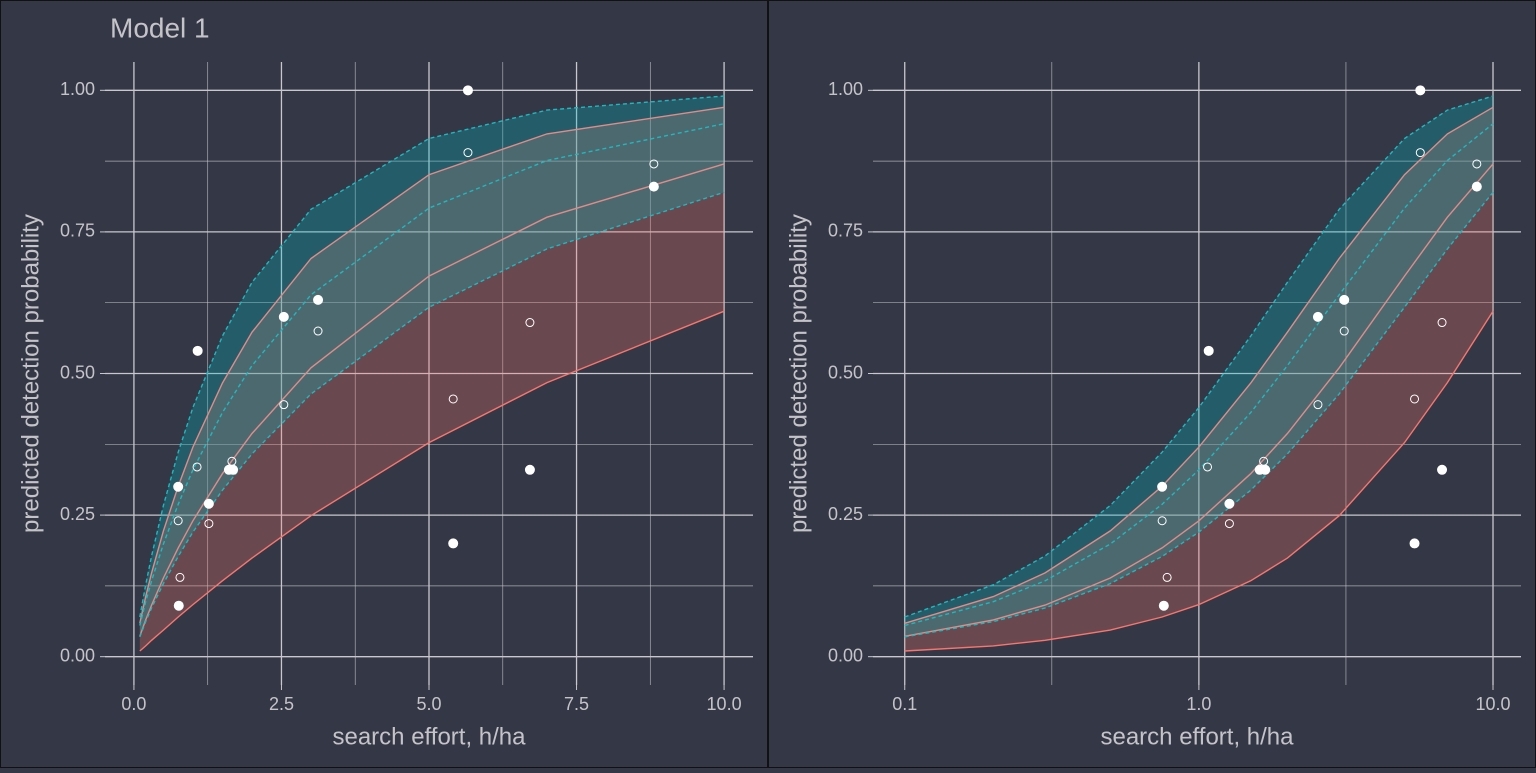 This screenshot has width=1536, height=773. I want to click on x-tick-label: 1.0, so click(1198, 704).